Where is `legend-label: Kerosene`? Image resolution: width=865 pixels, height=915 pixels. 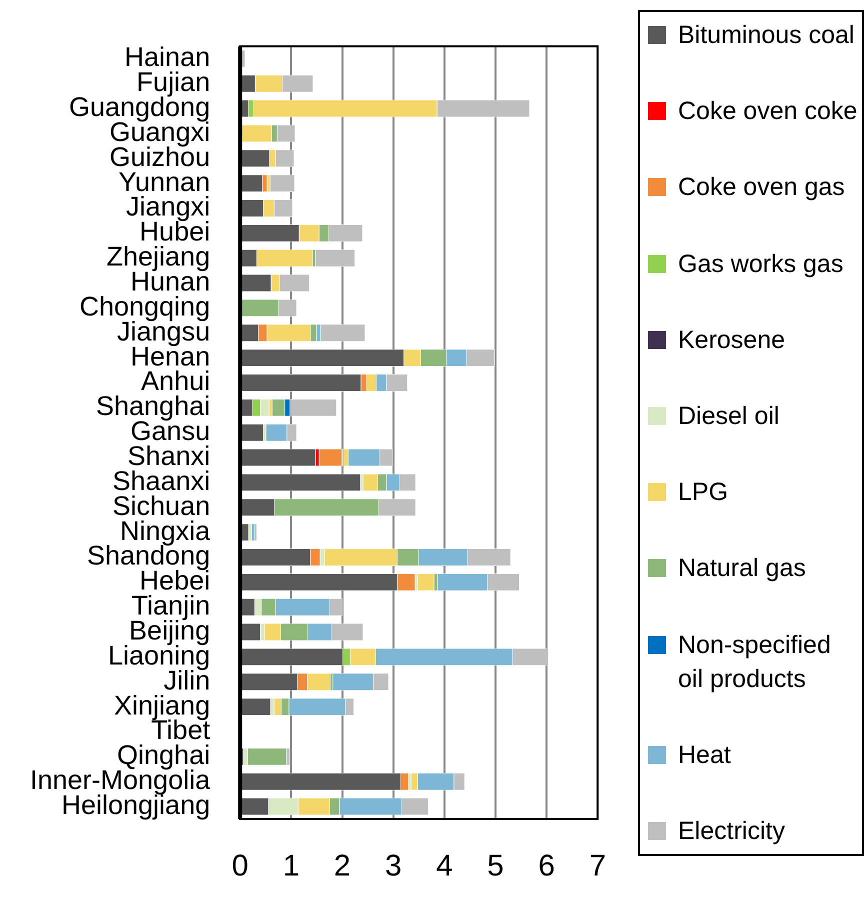 legend-label: Kerosene is located at coordinates (732, 340).